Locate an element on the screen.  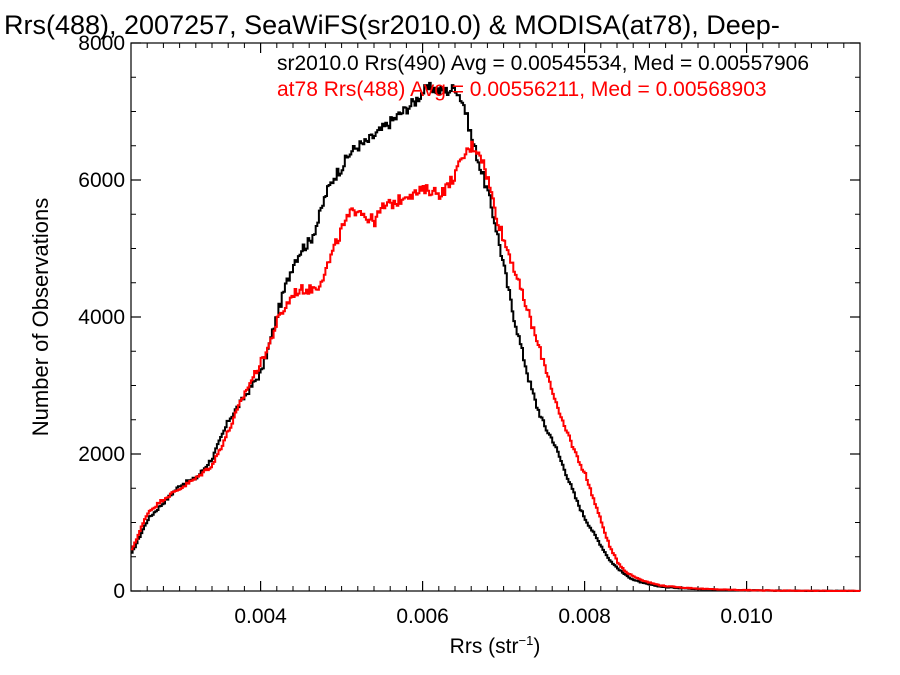
y-axis-label: Number of Observations is located at coordinates (40, 317).